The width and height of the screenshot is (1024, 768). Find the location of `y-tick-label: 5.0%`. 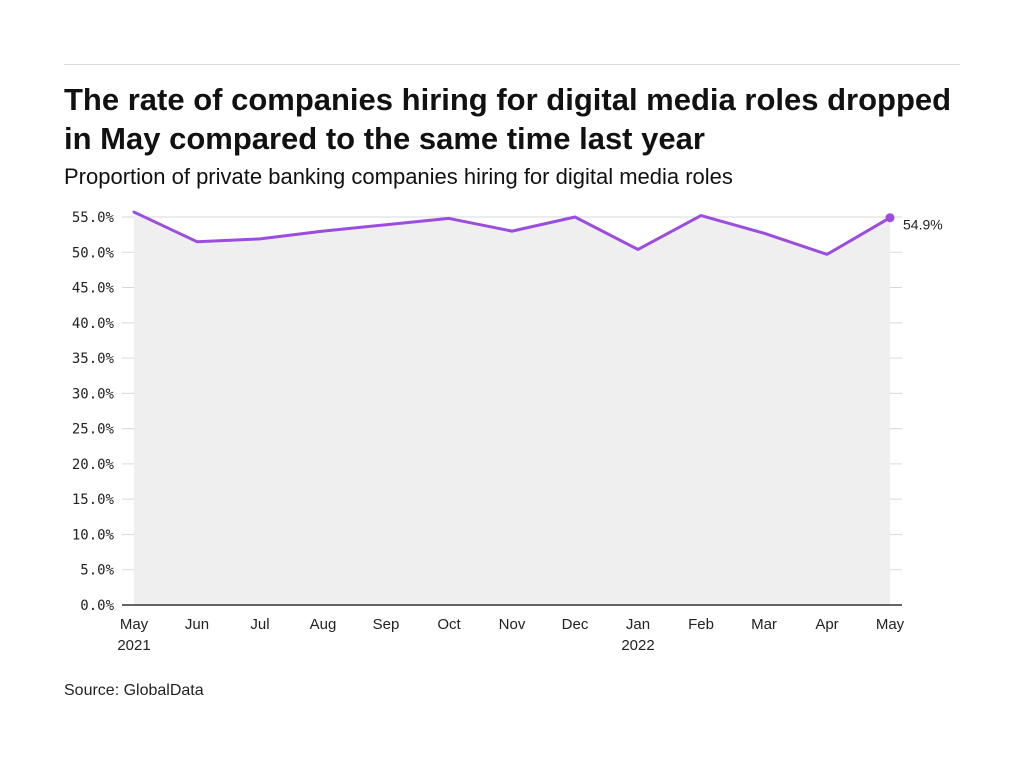

y-tick-label: 5.0% is located at coordinates (97, 571).